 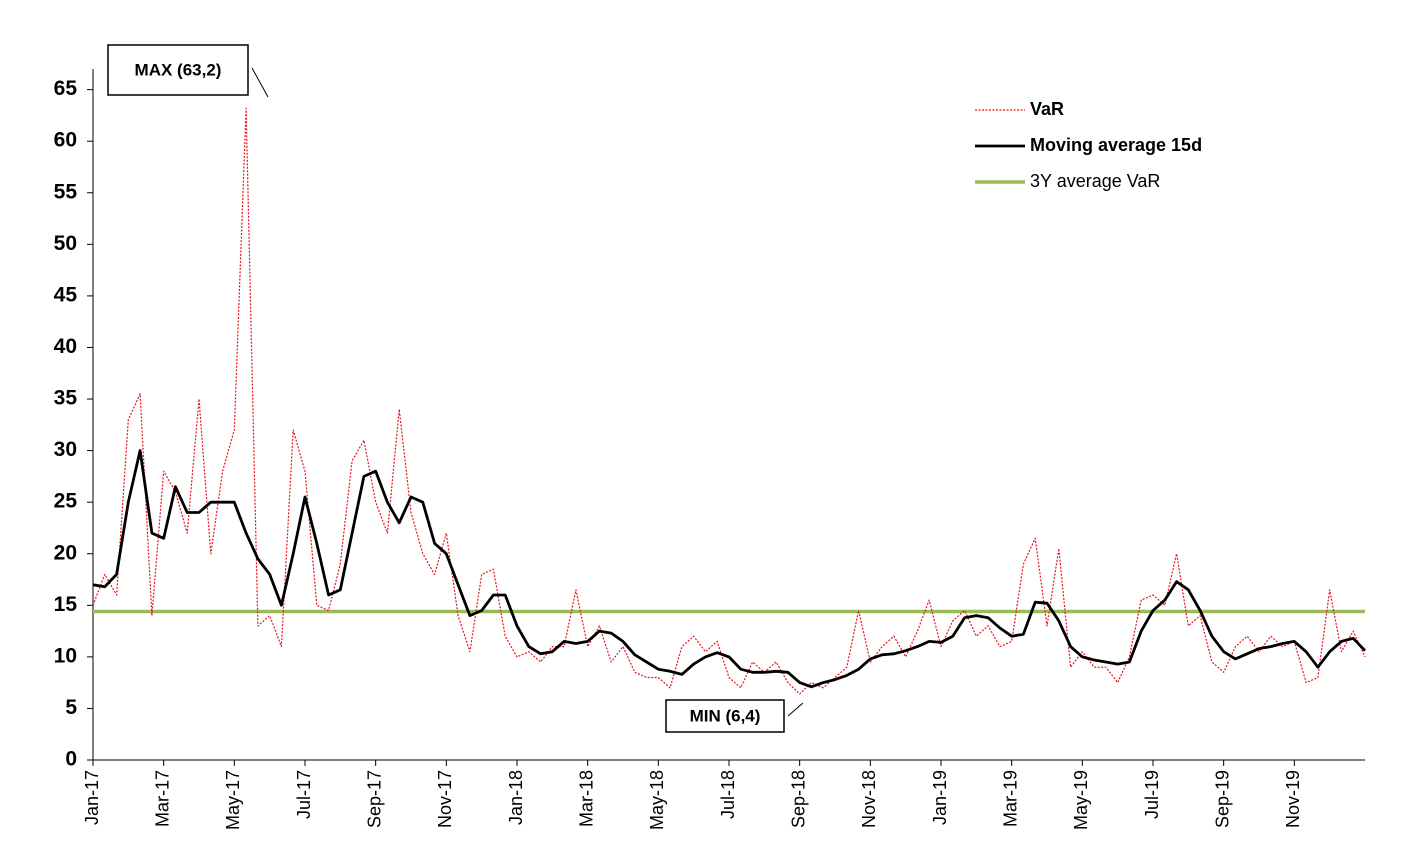 What do you see at coordinates (1081, 800) in the screenshot?
I see `x-tick-label: May-19` at bounding box center [1081, 800].